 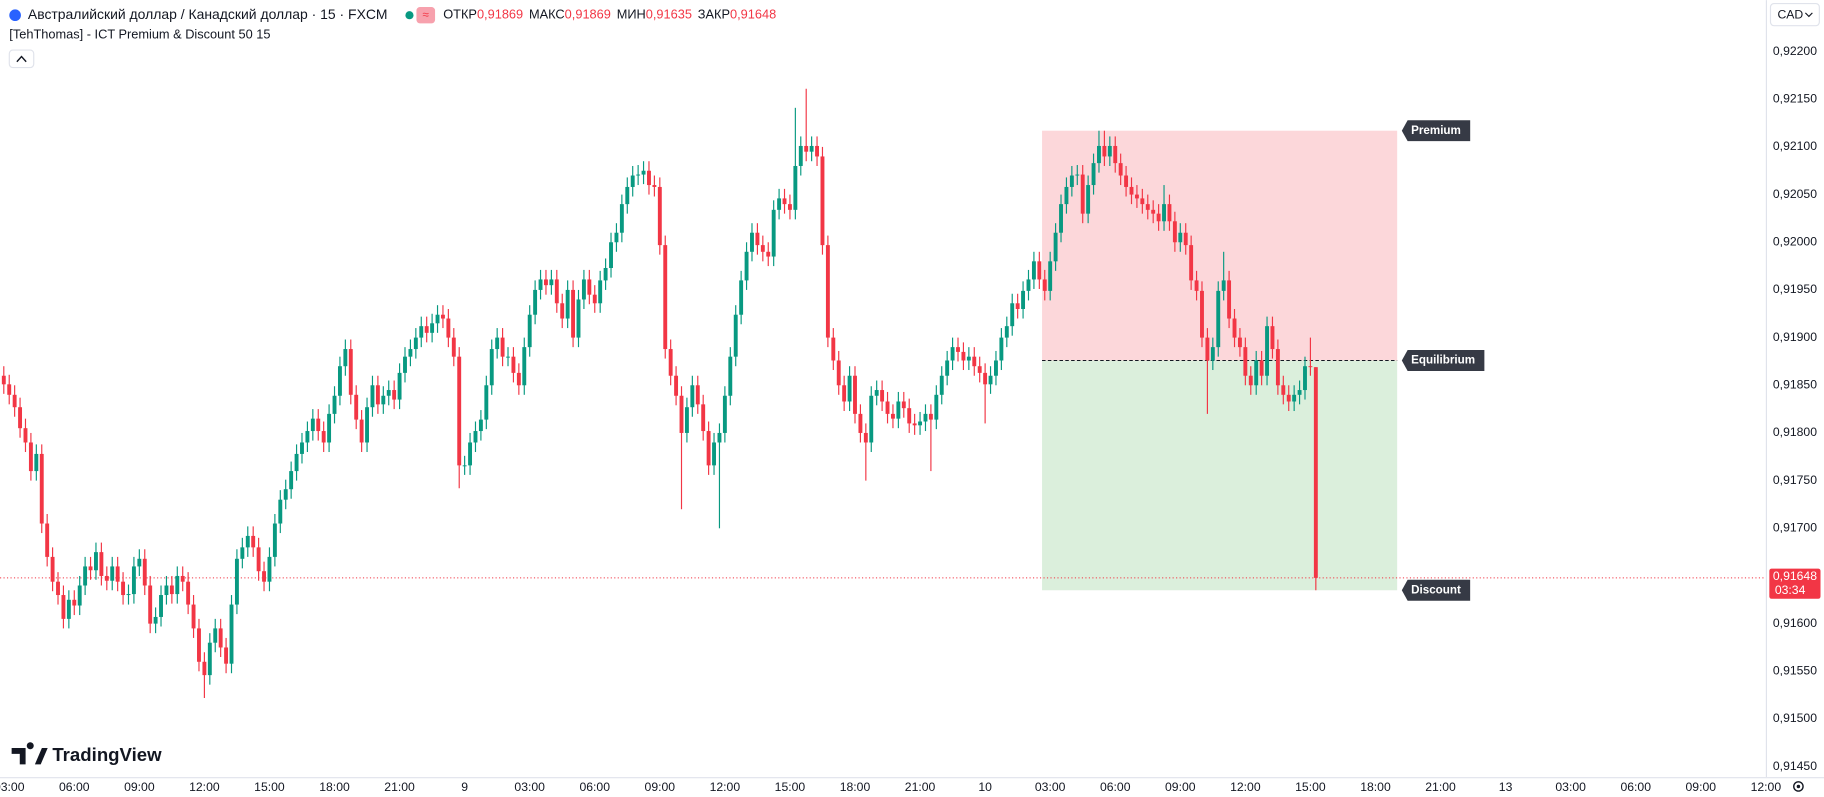 What do you see at coordinates (15, 15) in the screenshot?
I see `symbol-flag` at bounding box center [15, 15].